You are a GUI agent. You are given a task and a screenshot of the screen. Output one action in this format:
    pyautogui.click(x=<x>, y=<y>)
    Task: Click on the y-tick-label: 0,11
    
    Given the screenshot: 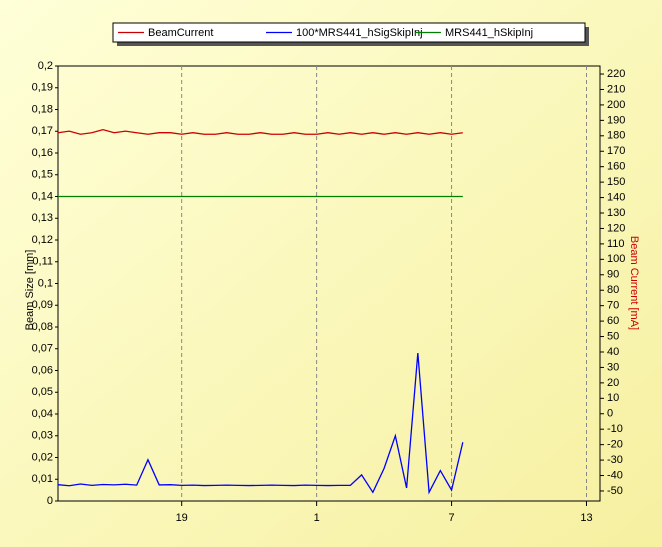 What is the action you would take?
    pyautogui.click(x=42, y=262)
    